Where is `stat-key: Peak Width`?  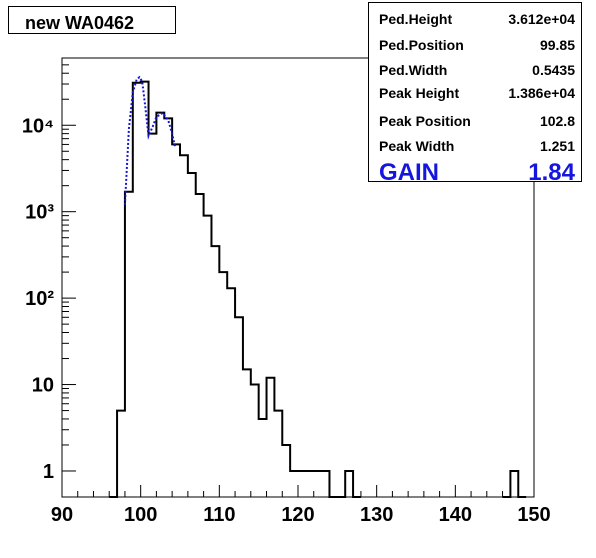
stat-key: Peak Width is located at coordinates (417, 146).